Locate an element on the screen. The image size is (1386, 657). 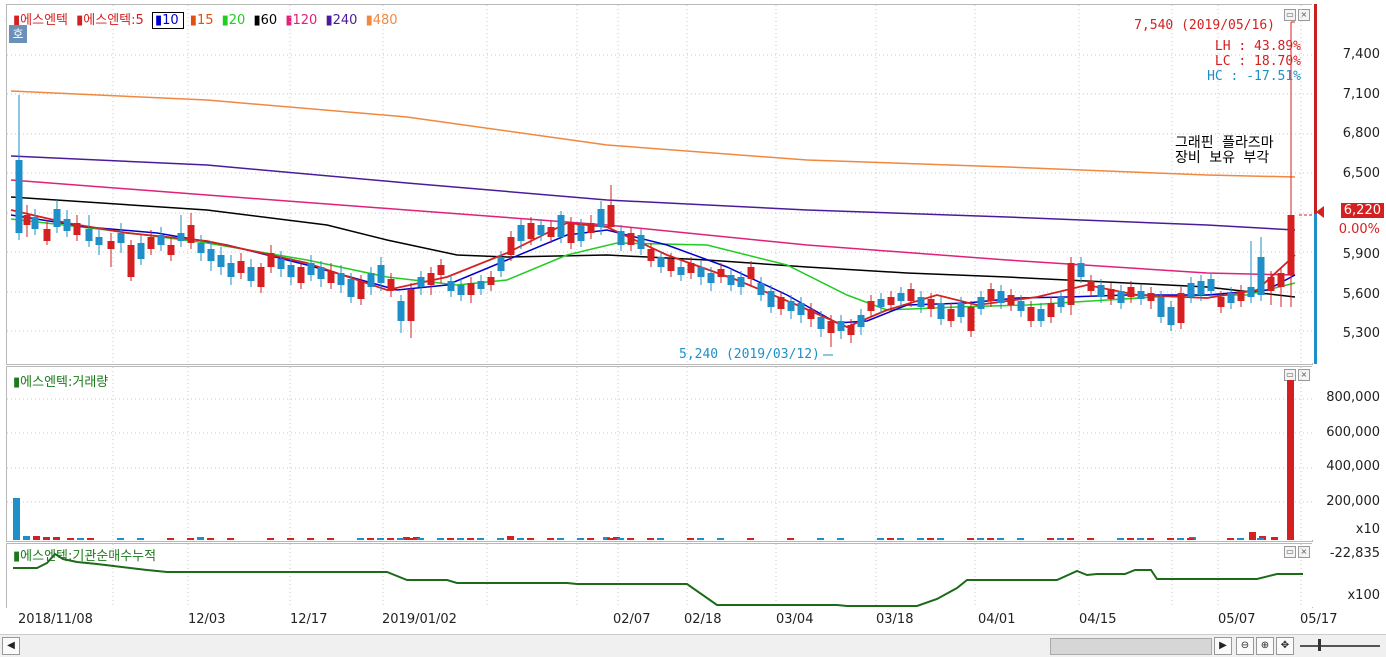
zoom-slider-handle is located at coordinates (1319, 645).